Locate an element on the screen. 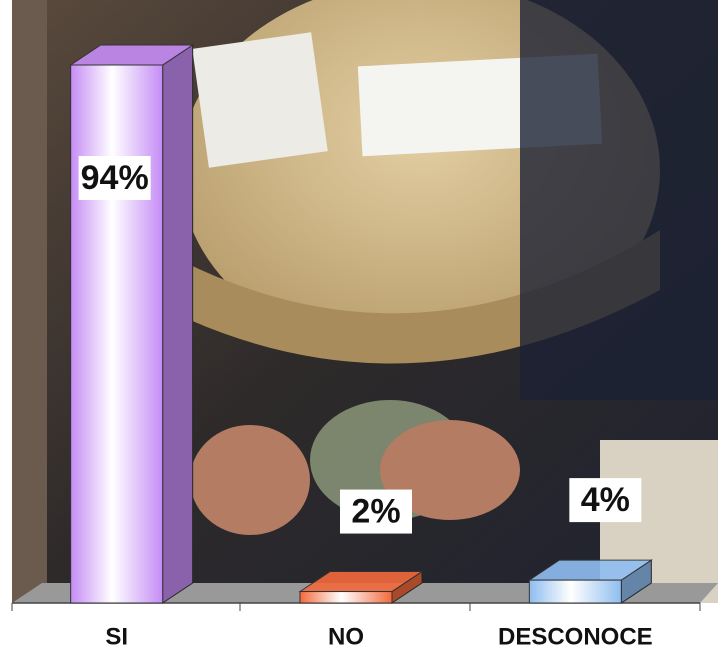 The height and width of the screenshot is (651, 718). x-tick-label: DESCONOCE is located at coordinates (575, 636).